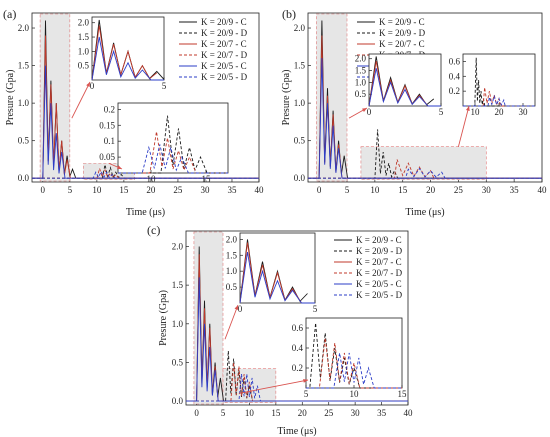 This screenshot has width=550, height=437. Describe the element at coordinates (107, 157) in the screenshot. I see `y-tick-label: 0.05` at that location.